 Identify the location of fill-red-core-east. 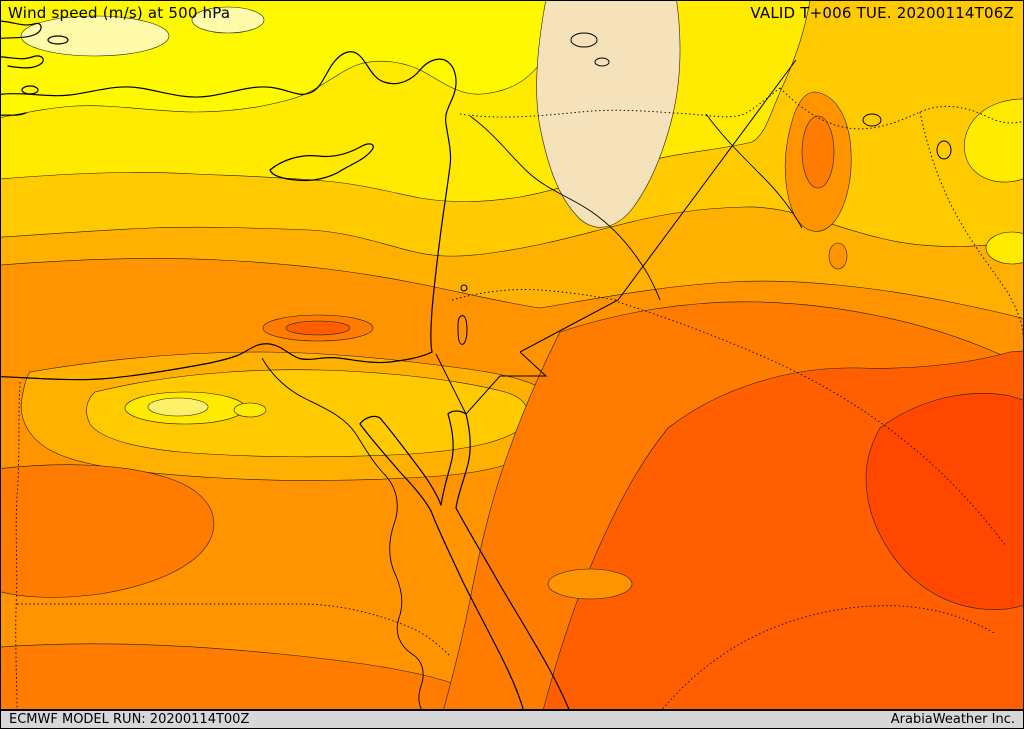
(944, 501).